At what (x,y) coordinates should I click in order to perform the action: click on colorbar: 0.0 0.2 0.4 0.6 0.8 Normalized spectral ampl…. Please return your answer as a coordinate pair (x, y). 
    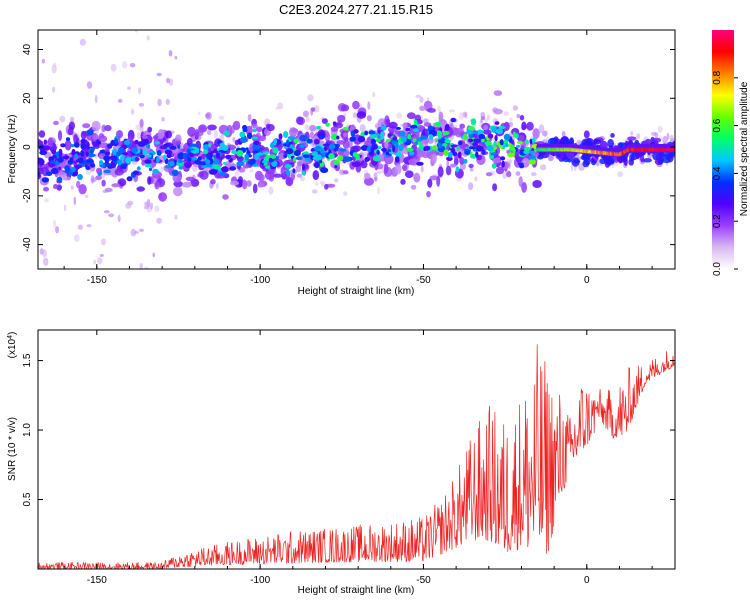
    Looking at the image, I should click on (731, 153).